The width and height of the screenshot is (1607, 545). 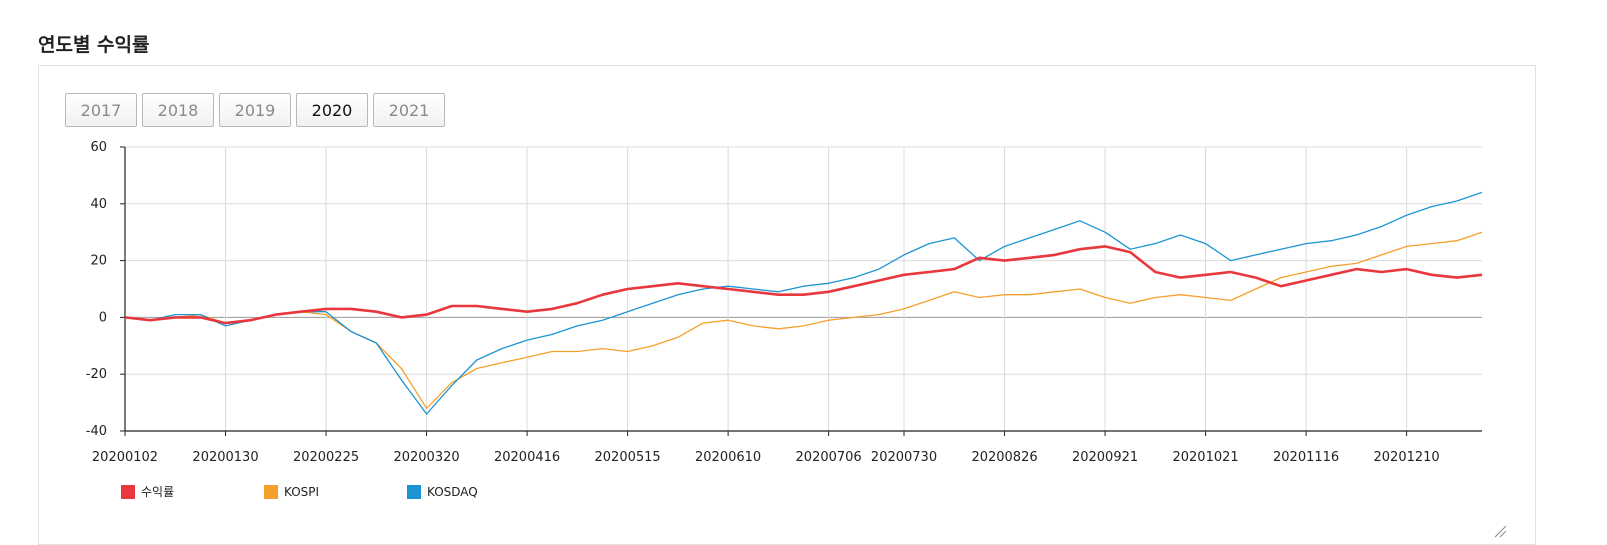 I want to click on legend-label-returns: 수익률, so click(x=158, y=492).